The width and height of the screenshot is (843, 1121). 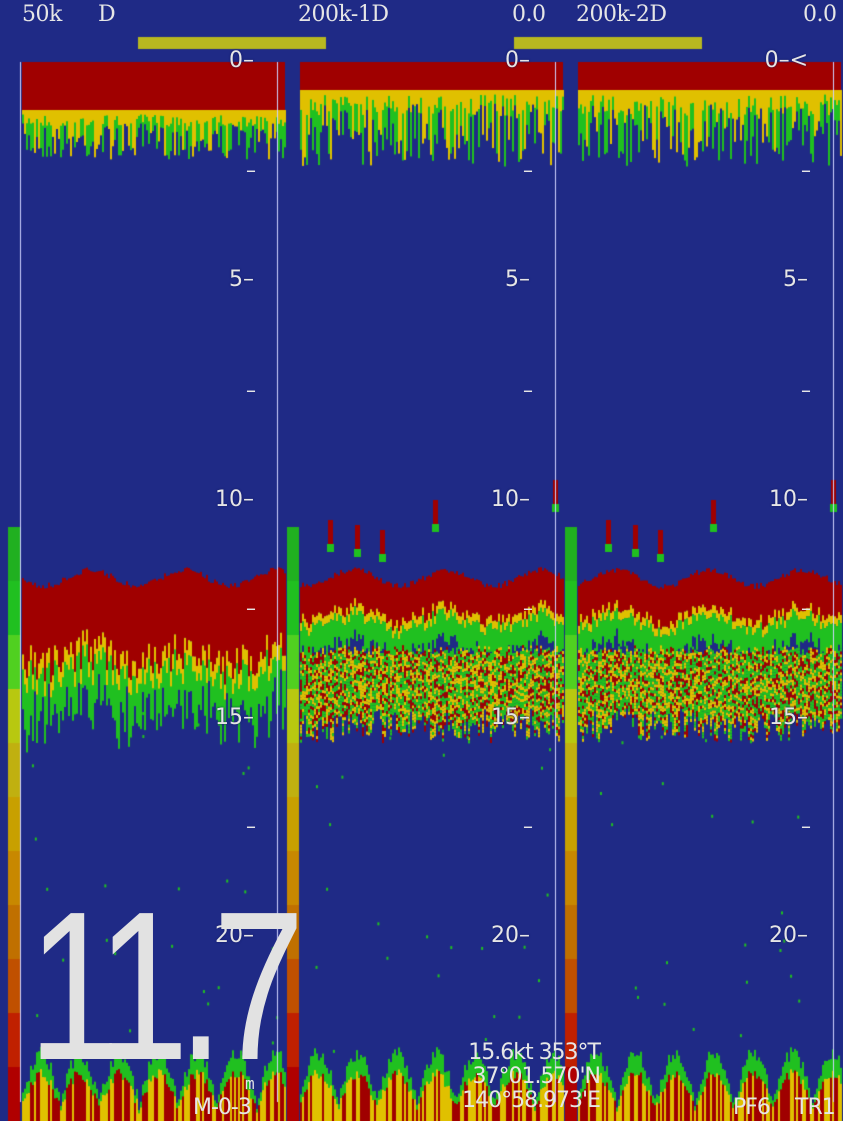 I want to click on depth-tick-10-p1: 10–, so click(x=234, y=499).